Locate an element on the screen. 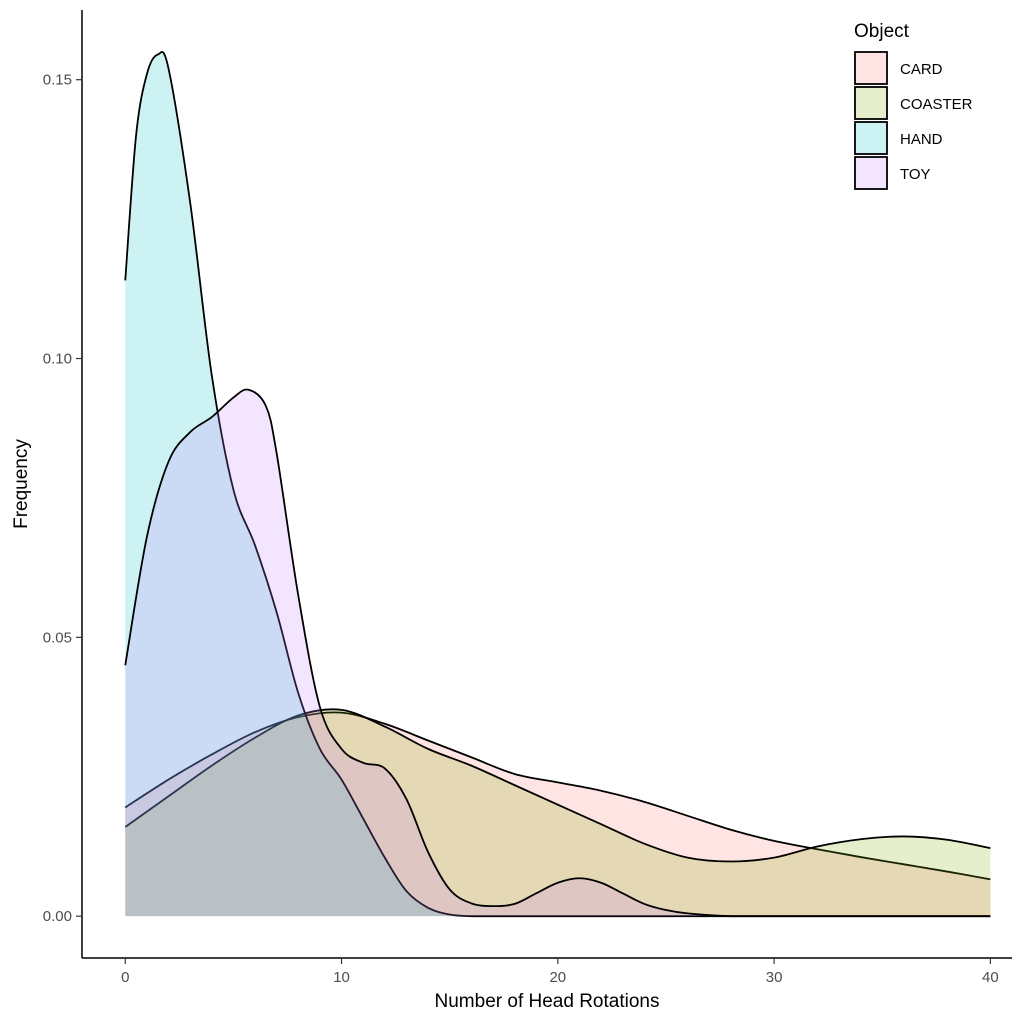 The width and height of the screenshot is (1024, 1024). x-ticks: 0 10 20 30 40 is located at coordinates (560, 972).